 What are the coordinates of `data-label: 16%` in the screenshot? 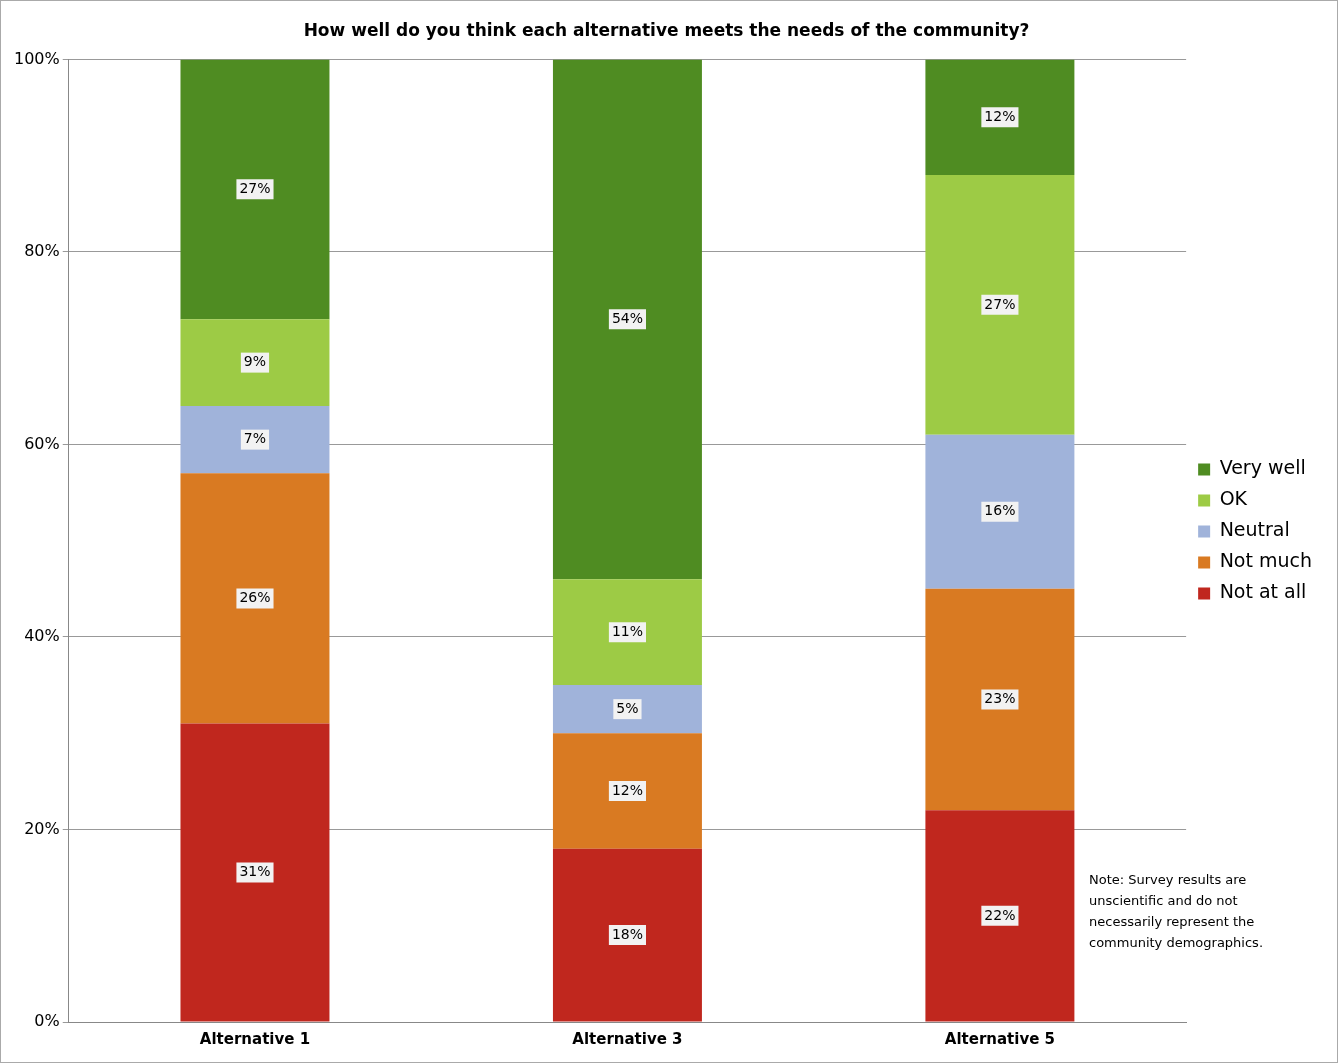 It's located at (1000, 510).